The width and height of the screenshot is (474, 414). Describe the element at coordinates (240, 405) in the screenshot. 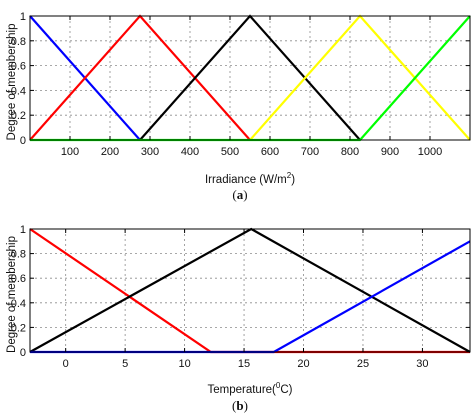

I see `panel-label: (b)` at that location.